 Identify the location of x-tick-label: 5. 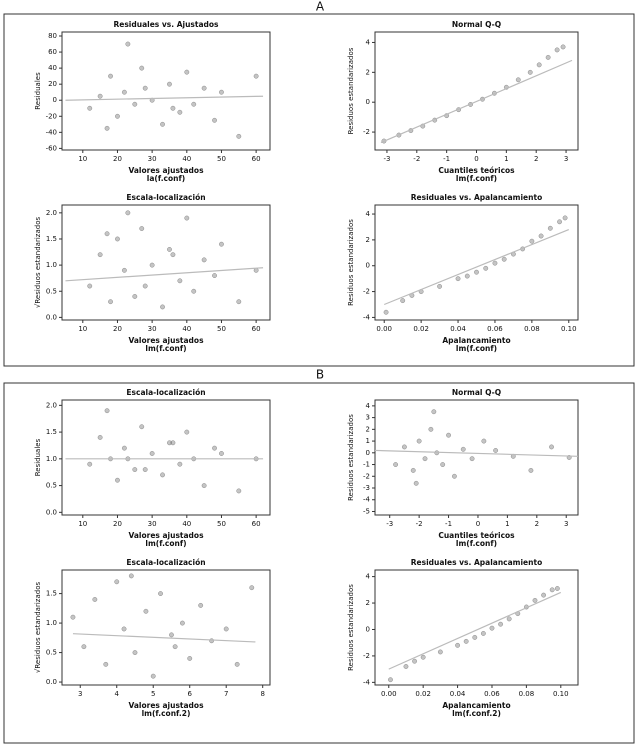
(153, 694).